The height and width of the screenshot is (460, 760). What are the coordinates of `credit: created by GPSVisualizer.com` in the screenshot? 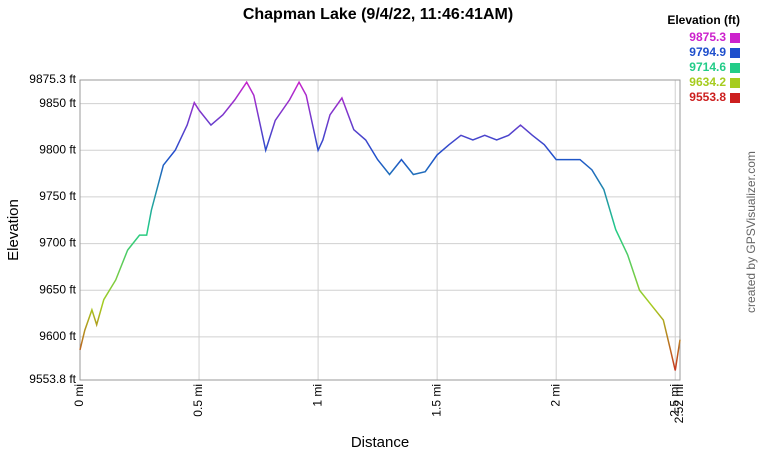 It's located at (751, 232).